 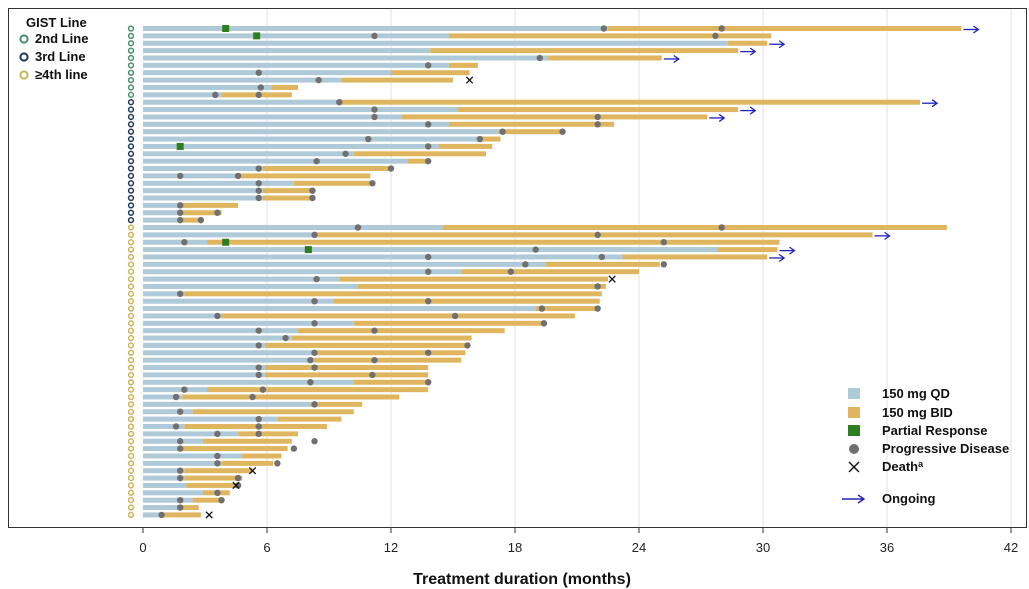 What do you see at coordinates (917, 412) in the screenshot?
I see `legend-label-bid: 150 mg BID` at bounding box center [917, 412].